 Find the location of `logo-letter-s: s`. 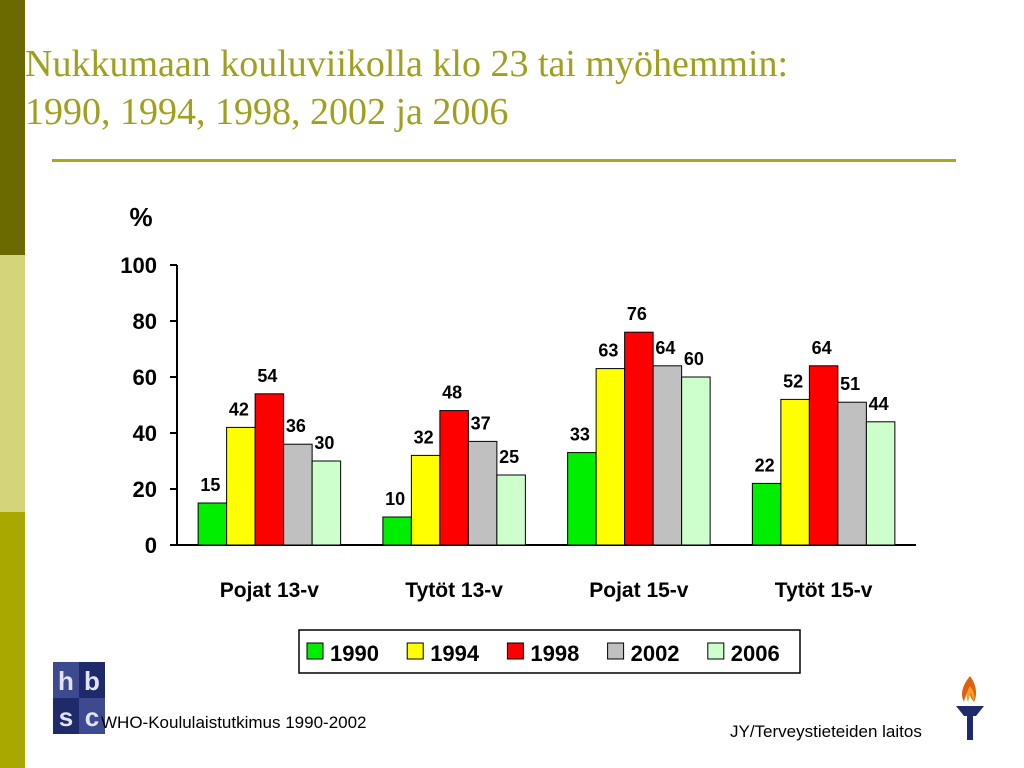

logo-letter-s: s is located at coordinates (66, 717).